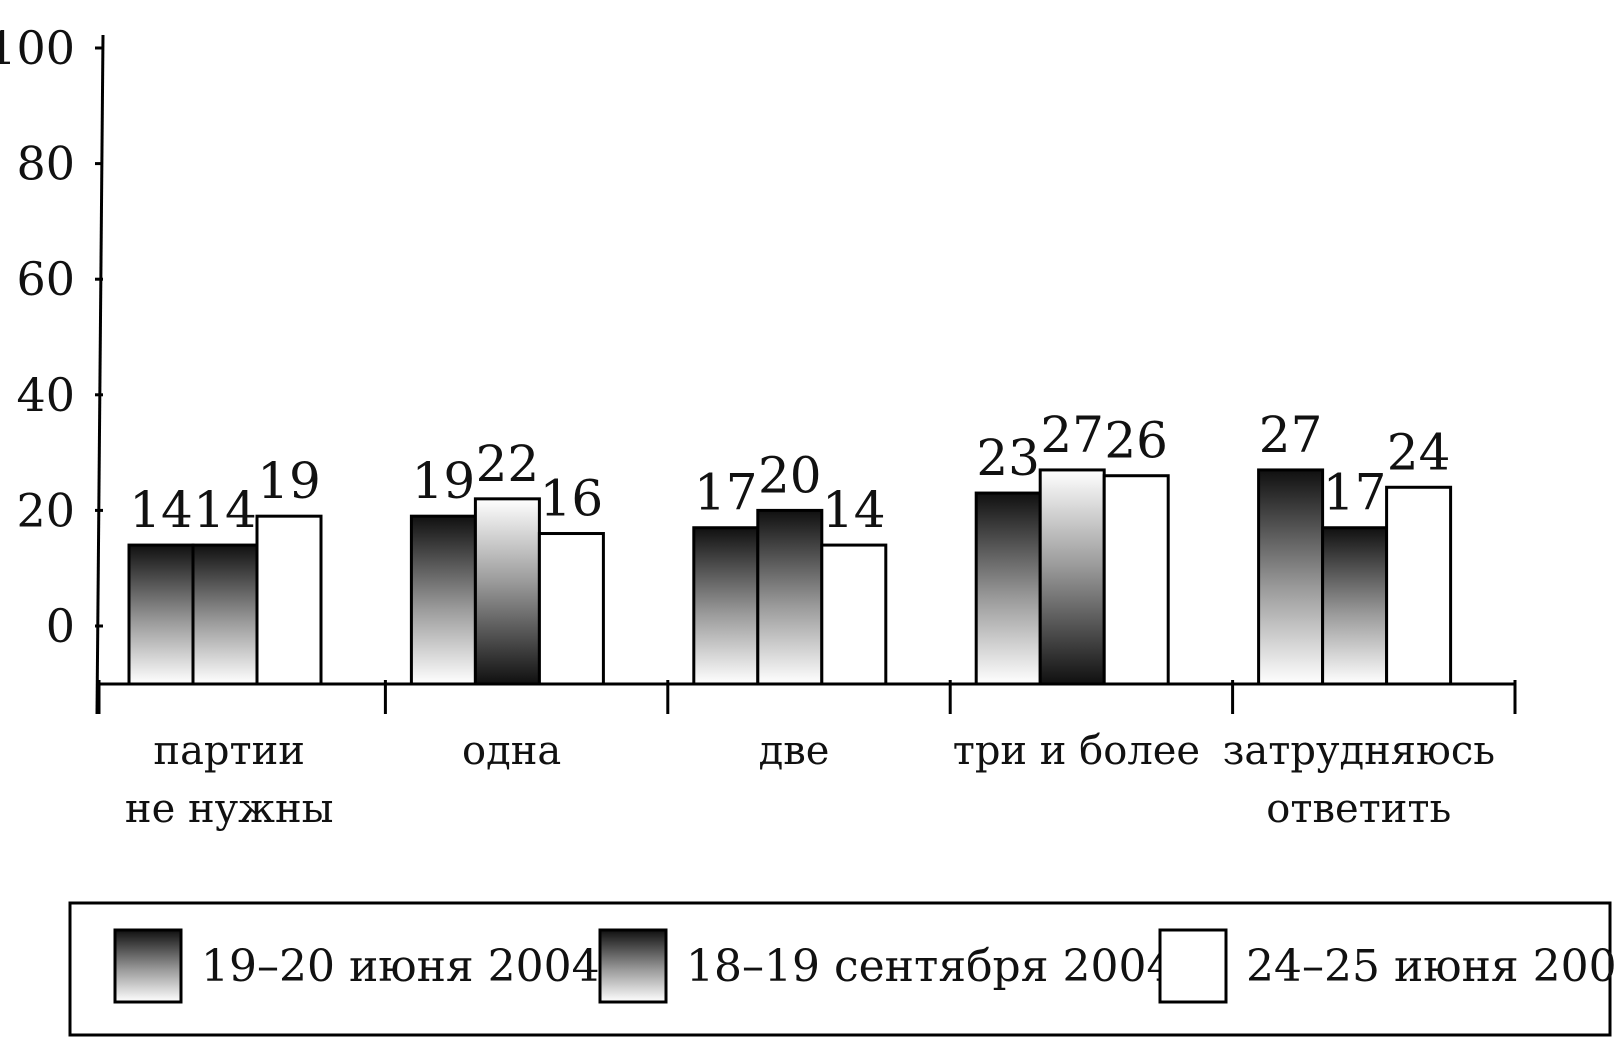 This screenshot has width=1614, height=1038. What do you see at coordinates (1072, 577) in the screenshot?
I see `bar-s1-c3` at bounding box center [1072, 577].